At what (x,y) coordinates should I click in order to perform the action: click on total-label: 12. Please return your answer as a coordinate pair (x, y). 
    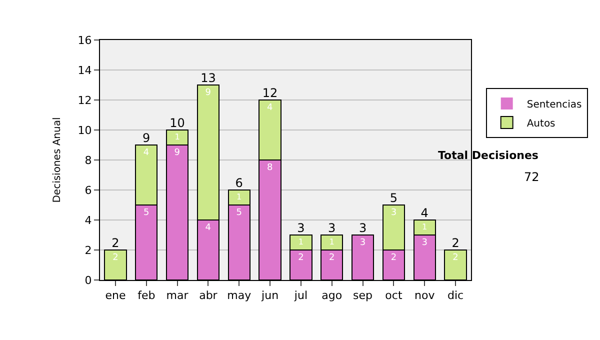
    Looking at the image, I should click on (270, 93).